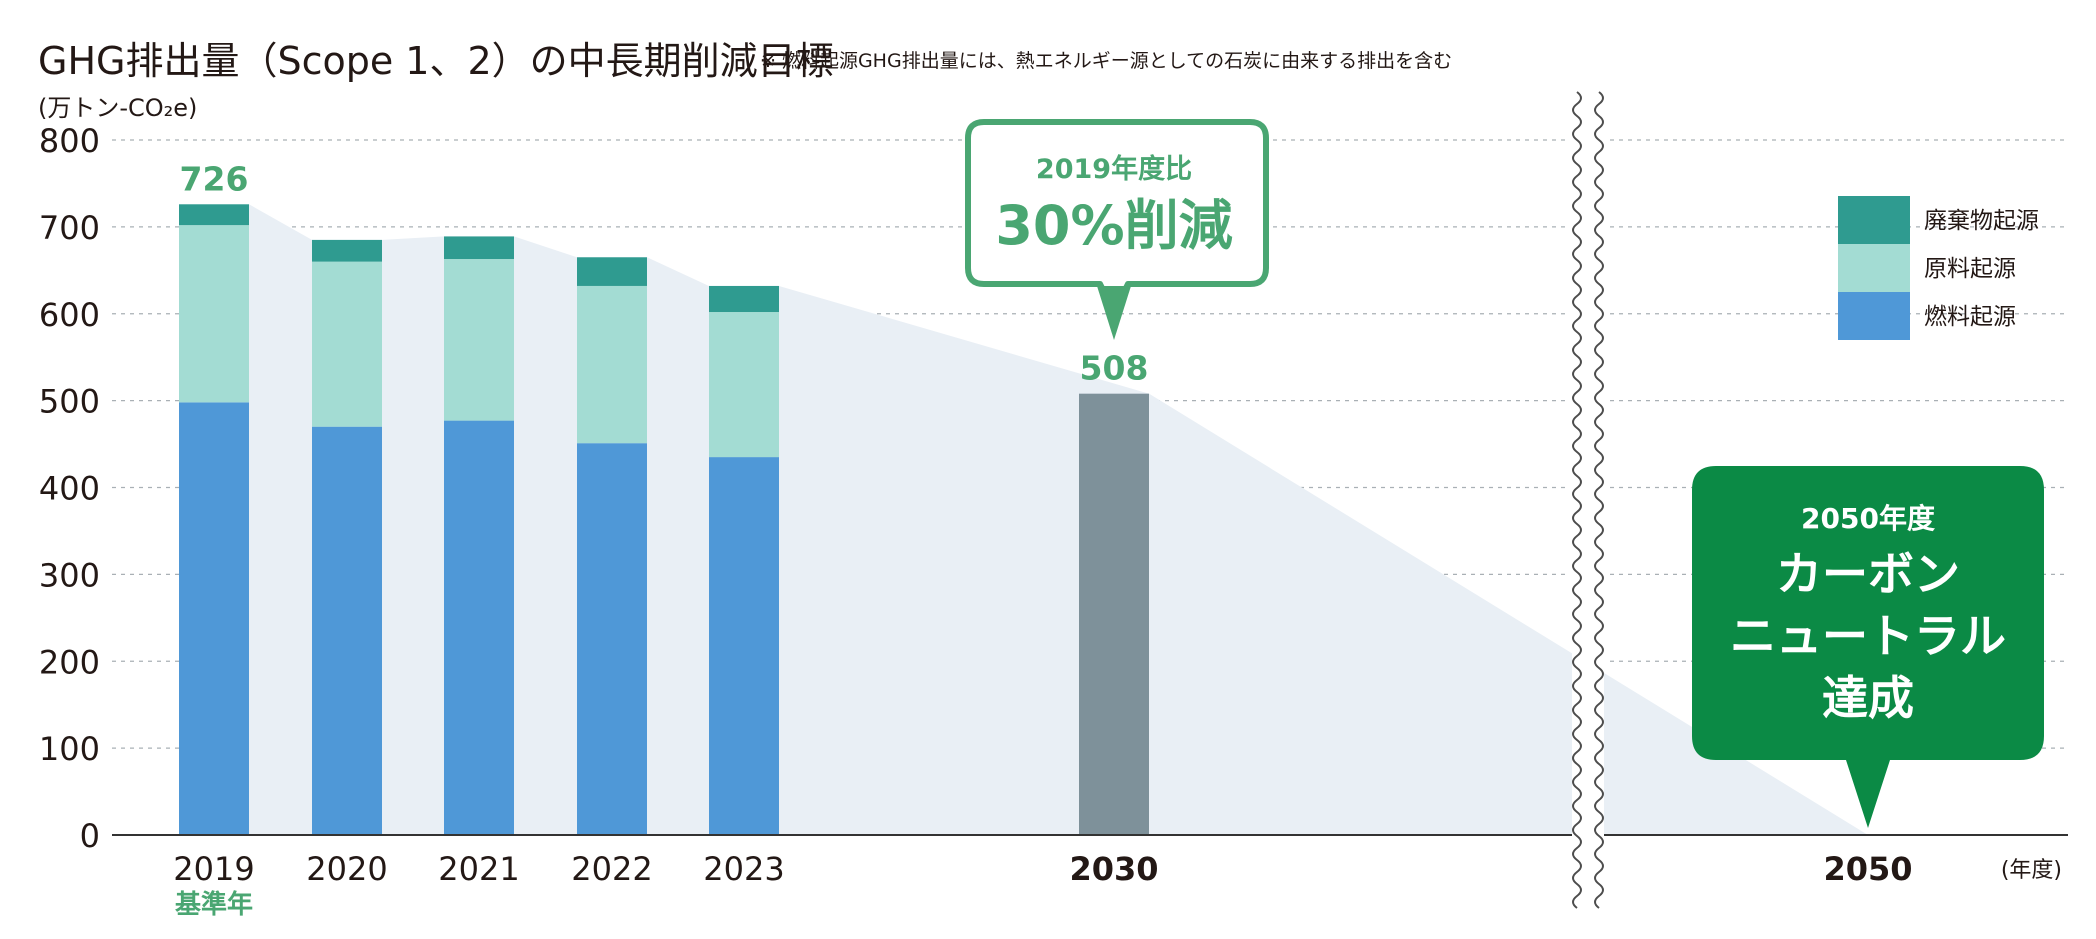 This screenshot has width=2096, height=939. Describe the element at coordinates (69, 141) in the screenshot. I see `y-tick-label: 800` at that location.